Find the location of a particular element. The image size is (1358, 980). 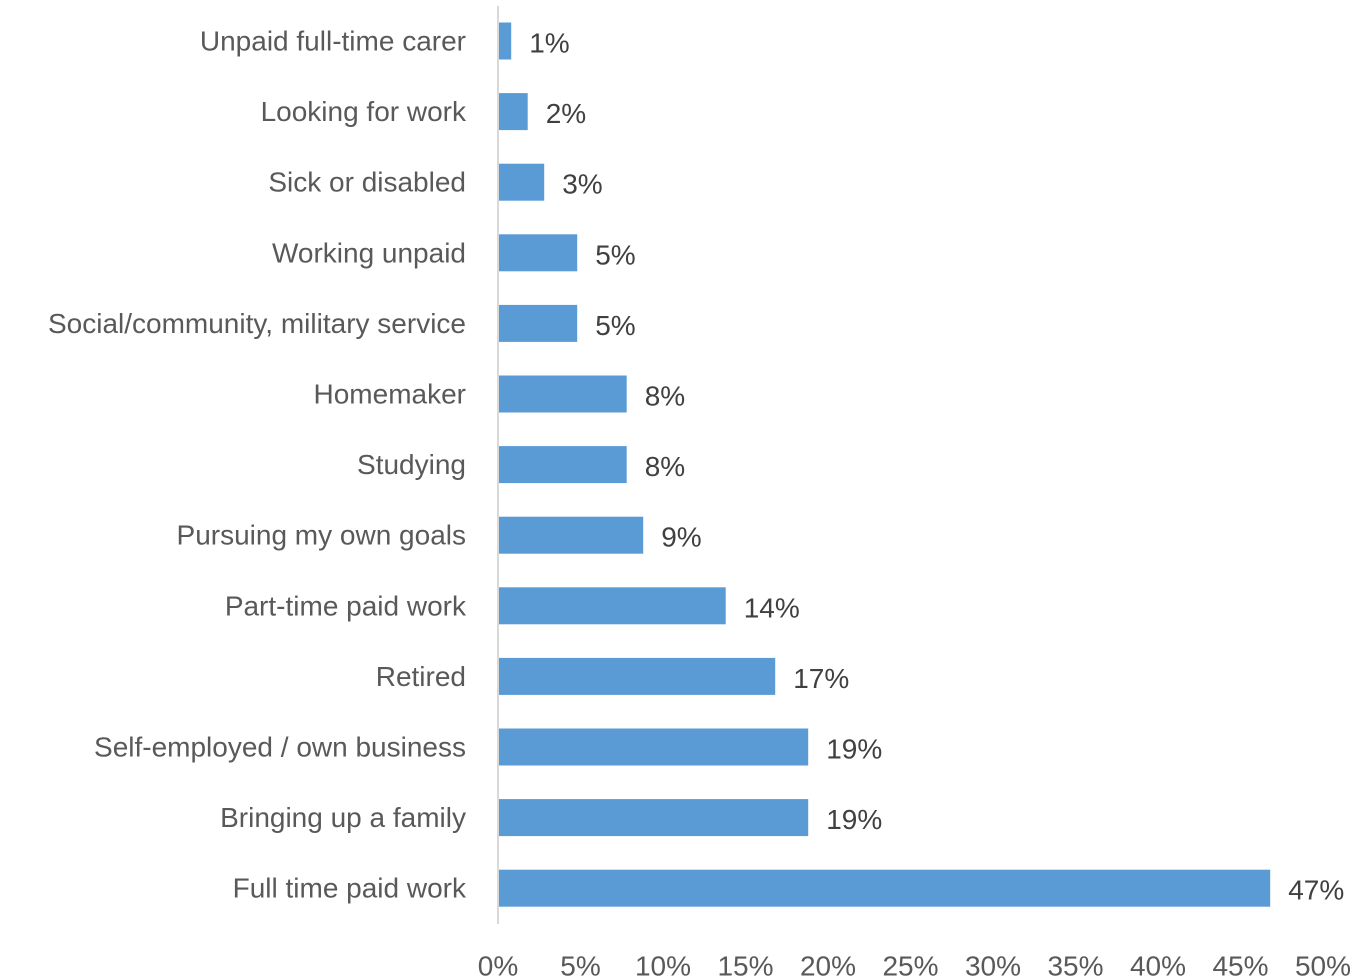

data-label: 1% is located at coordinates (549, 43).